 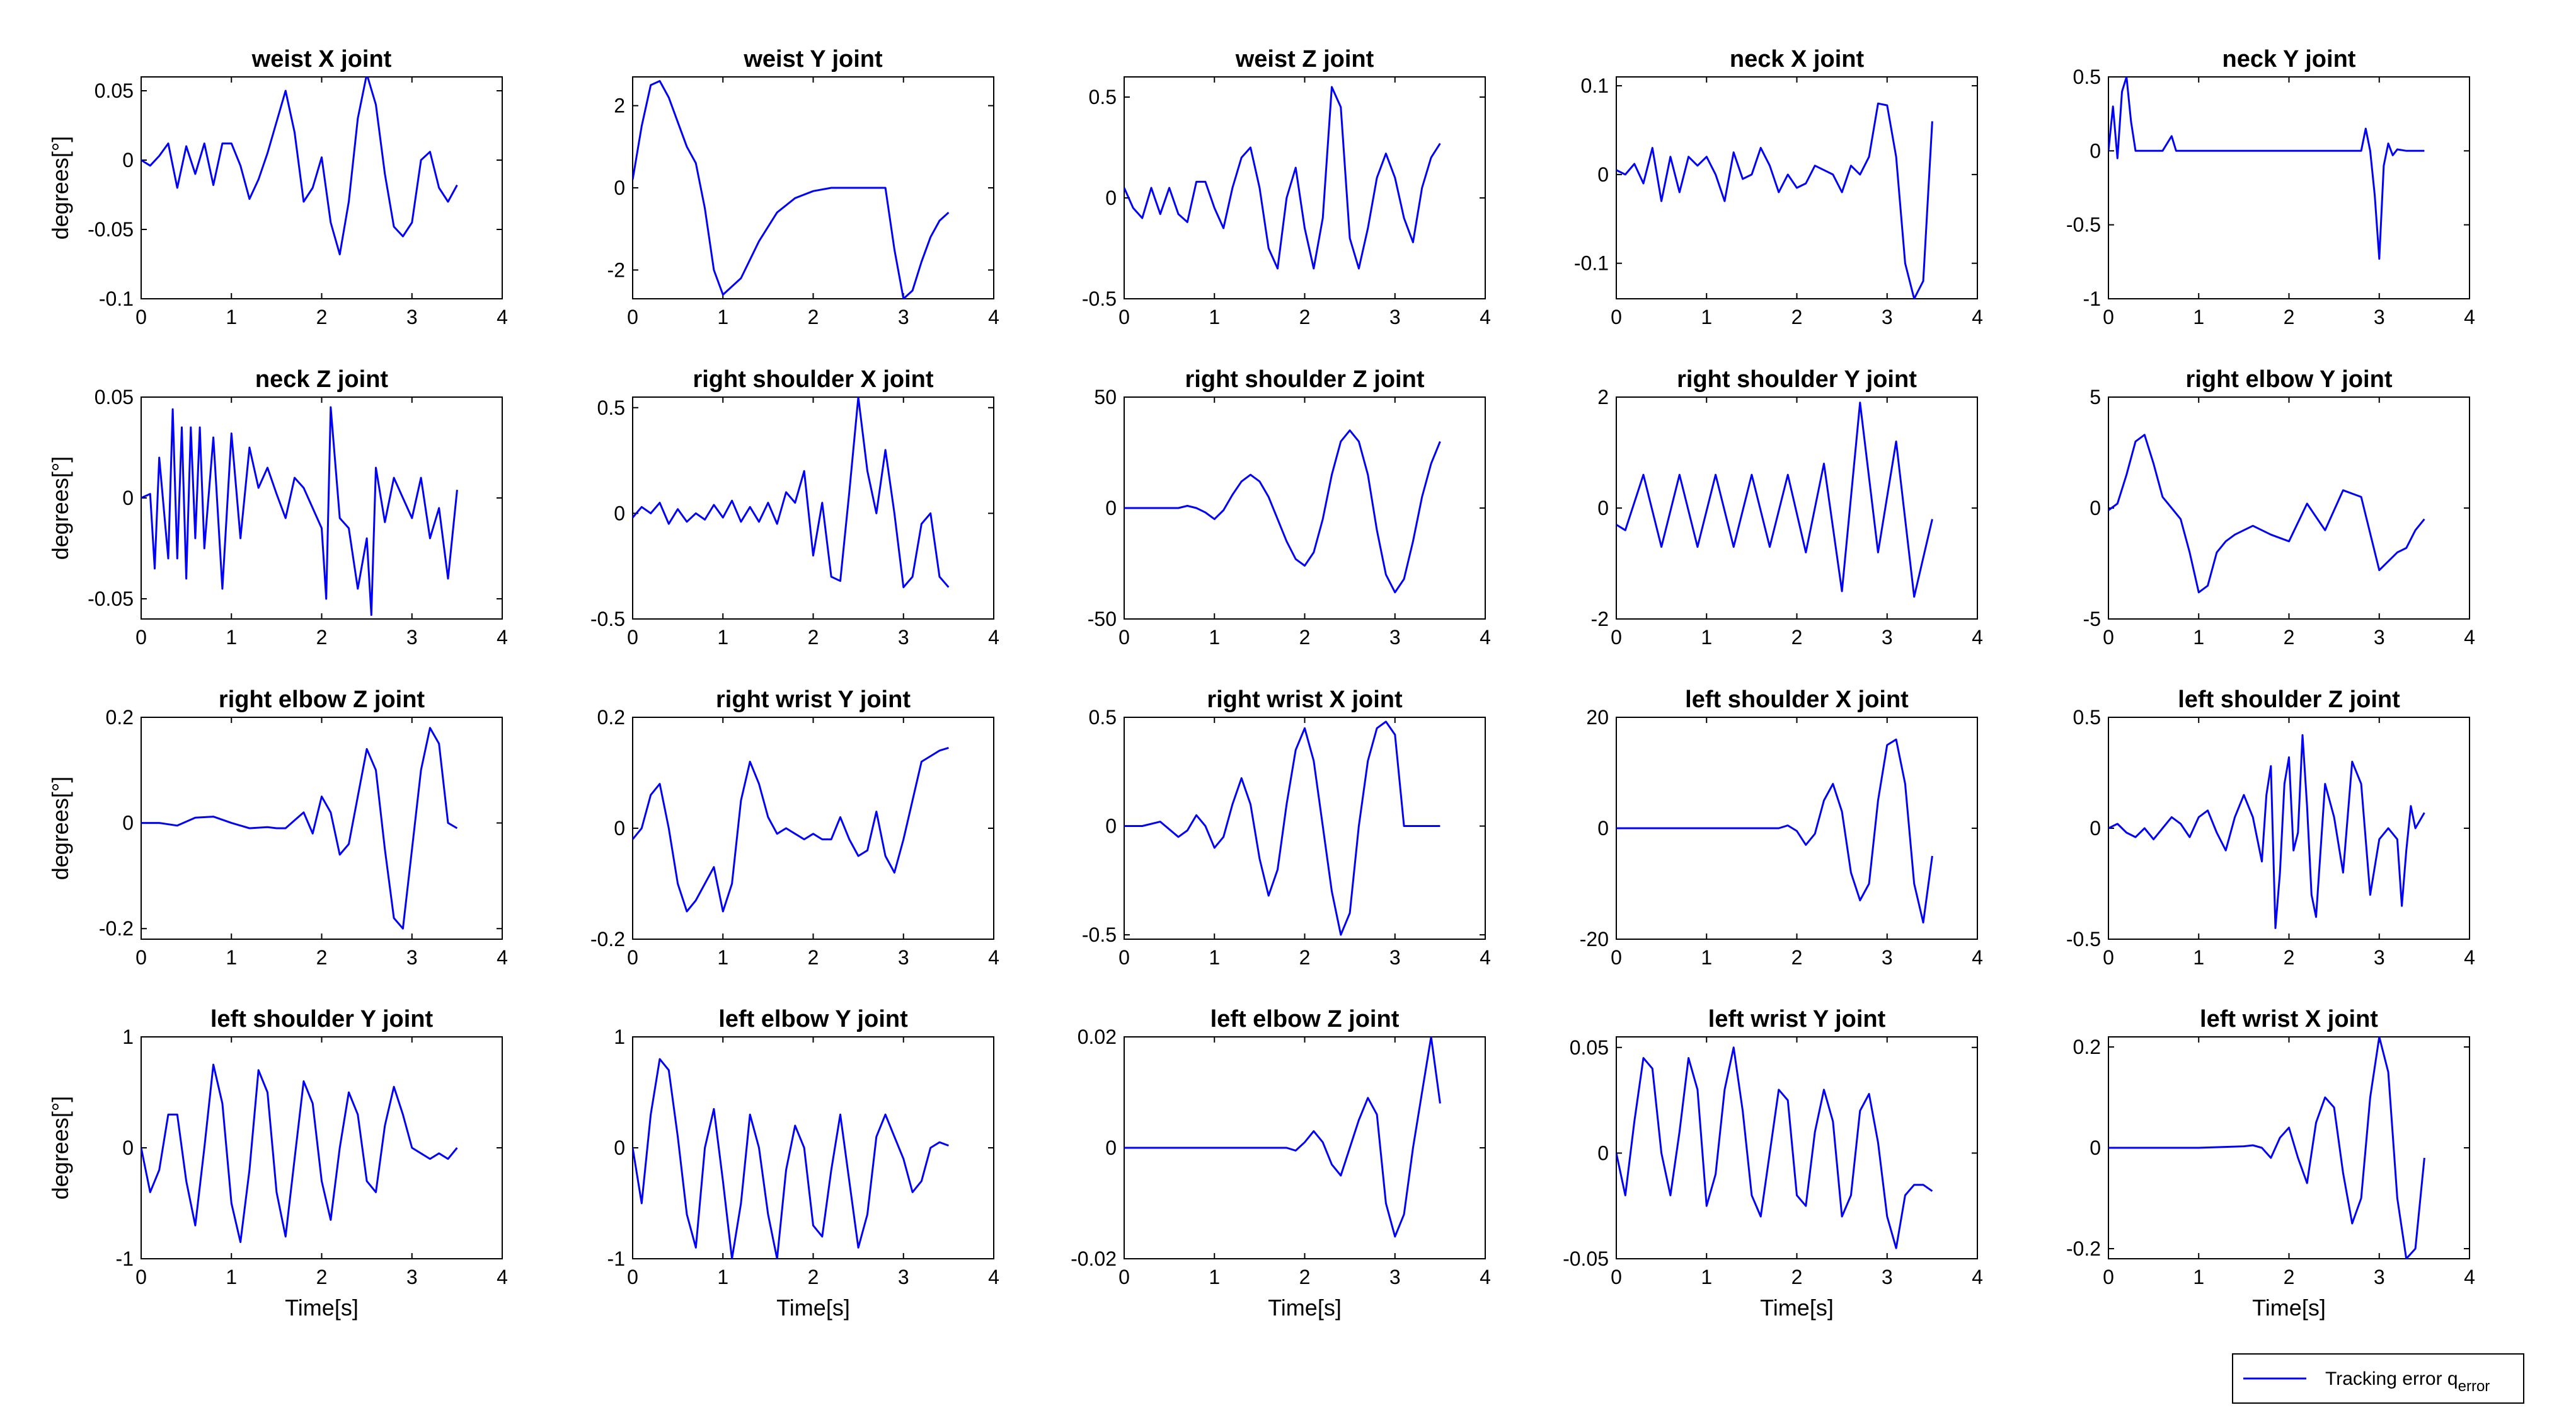 I want to click on y-tick-label: -0.2, so click(x=607, y=939).